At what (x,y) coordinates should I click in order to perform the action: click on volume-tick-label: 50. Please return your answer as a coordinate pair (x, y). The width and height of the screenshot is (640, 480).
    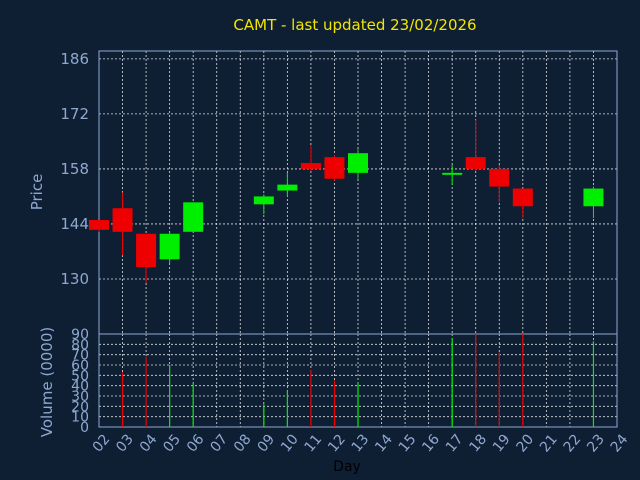
    Looking at the image, I should click on (80, 376).